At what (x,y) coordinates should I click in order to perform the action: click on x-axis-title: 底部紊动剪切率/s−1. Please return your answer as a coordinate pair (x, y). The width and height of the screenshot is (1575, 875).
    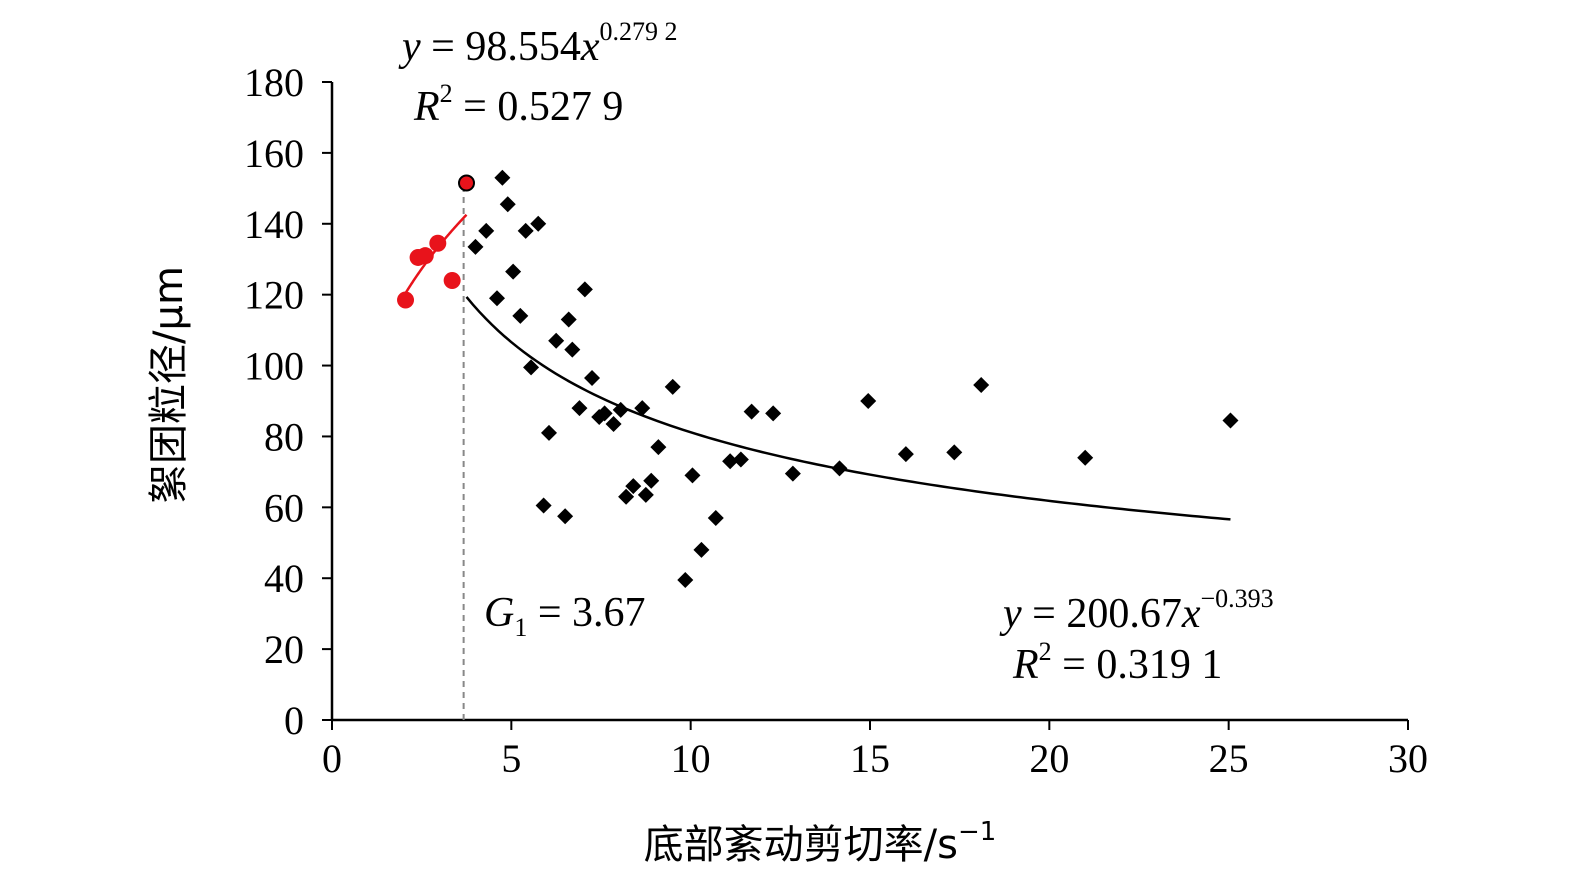
    Looking at the image, I should click on (820, 842).